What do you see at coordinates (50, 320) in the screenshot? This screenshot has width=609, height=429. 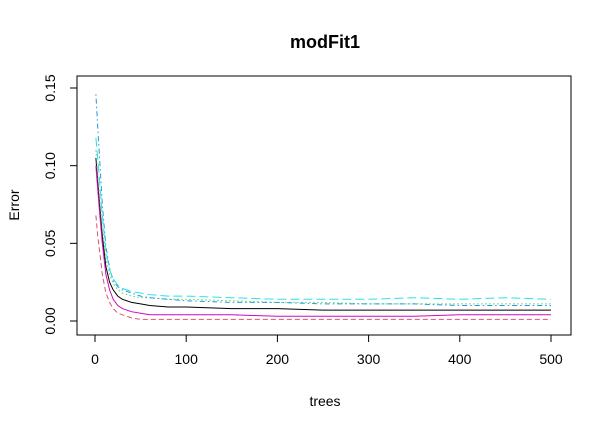 I see `y-tick-label: 0.00` at bounding box center [50, 320].